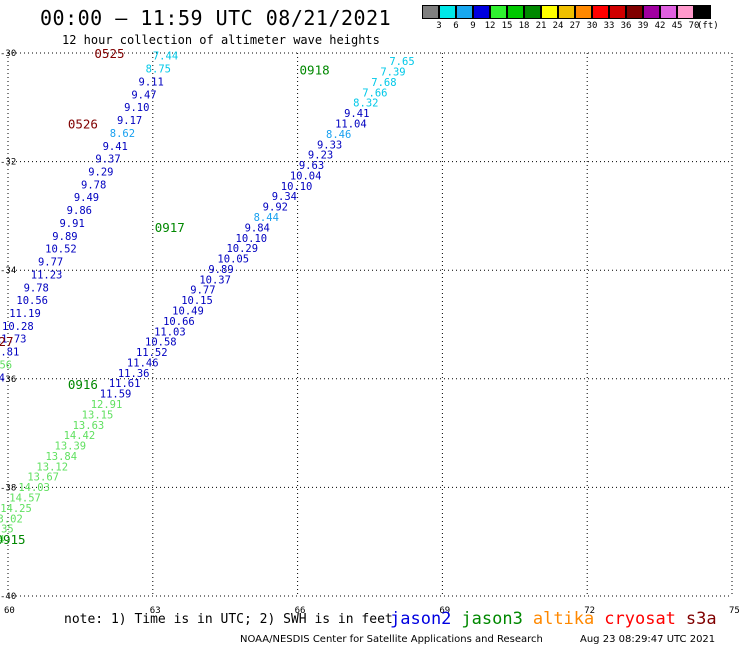 The height and width of the screenshot is (650, 740). I want to click on wave-height-point: 9.47, so click(143, 95).